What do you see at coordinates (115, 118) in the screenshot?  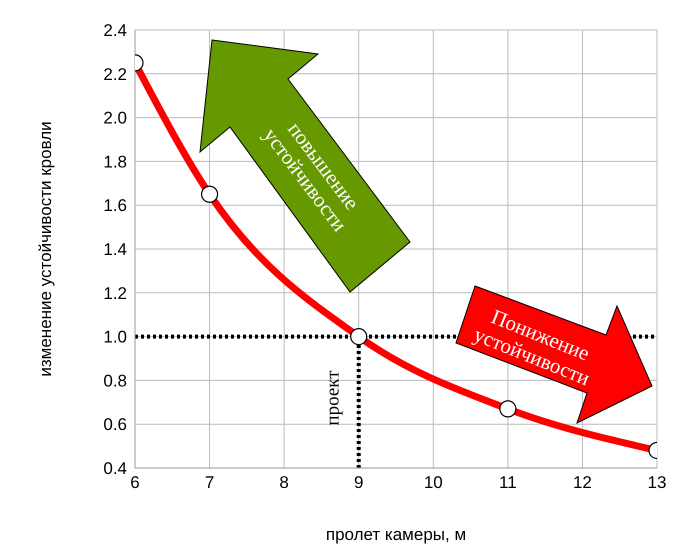 I see `y-tick-label: 2.0` at bounding box center [115, 118].